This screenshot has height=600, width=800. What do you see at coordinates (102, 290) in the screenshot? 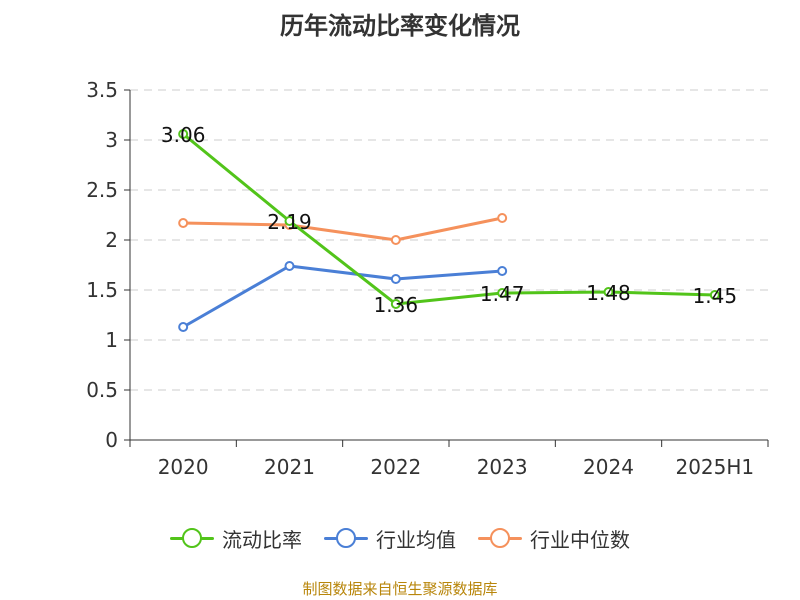
I see `y-tick-label: 1.5` at bounding box center [102, 290].